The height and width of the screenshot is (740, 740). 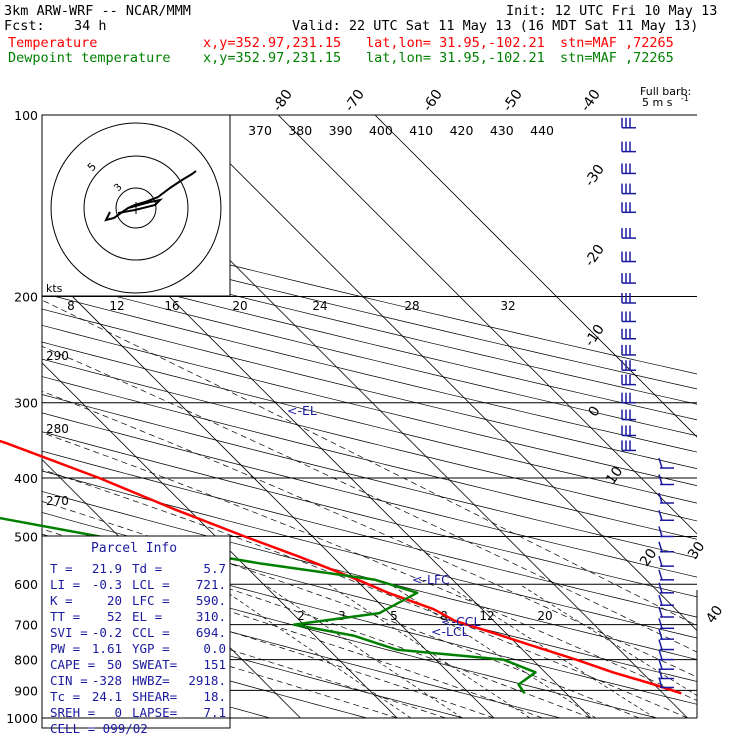 I want to click on isotherm-label: -30, so click(x=595, y=176).